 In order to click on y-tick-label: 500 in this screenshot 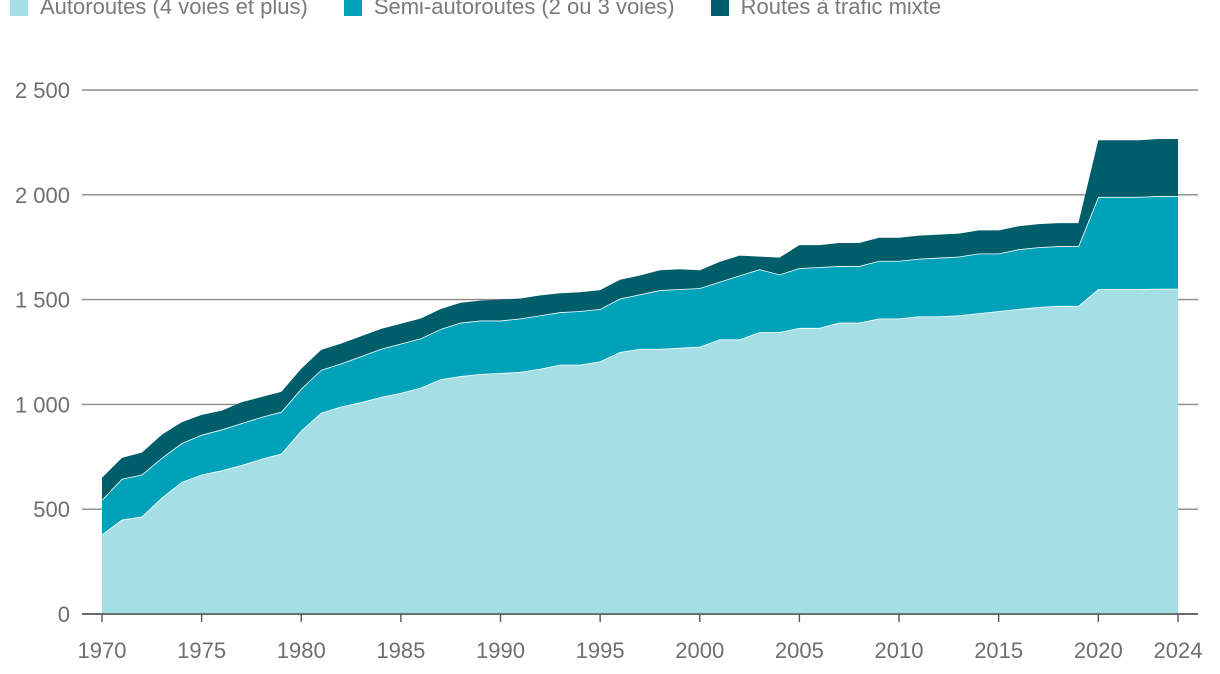, I will do `click(51, 509)`.